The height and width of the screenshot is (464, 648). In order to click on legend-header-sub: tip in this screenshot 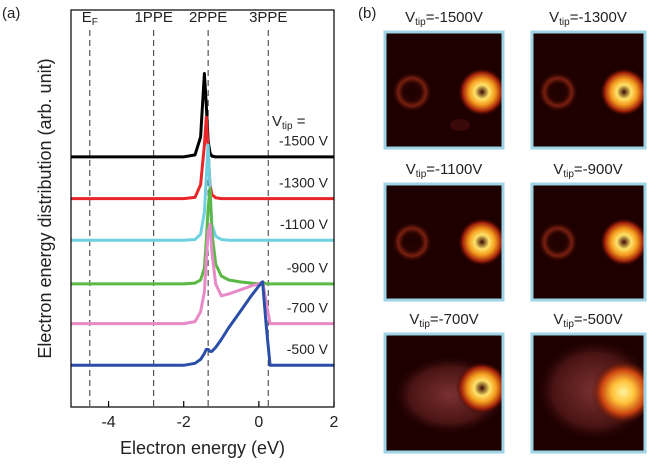, I will do `click(287, 126)`.